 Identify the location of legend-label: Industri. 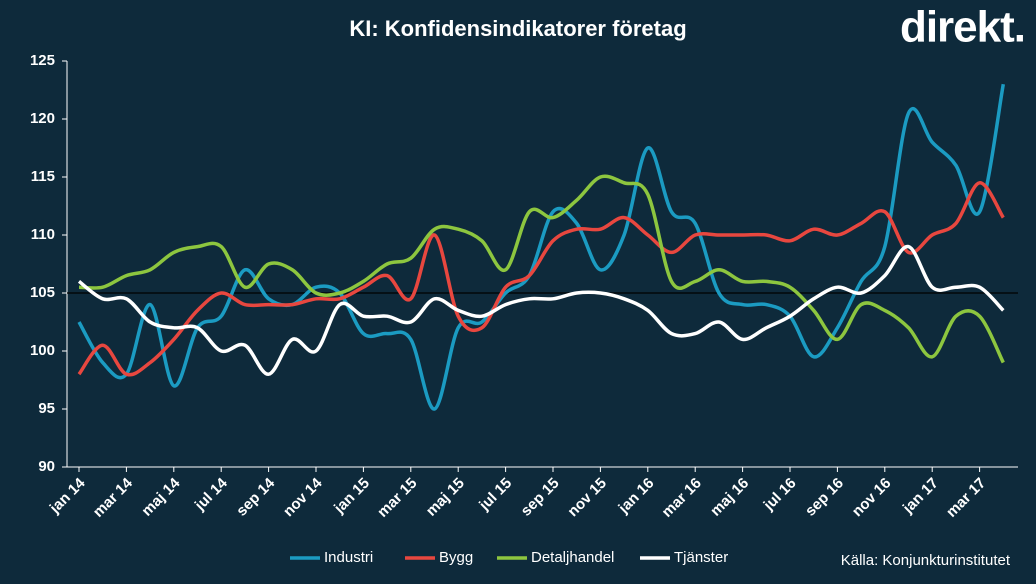
(348, 557).